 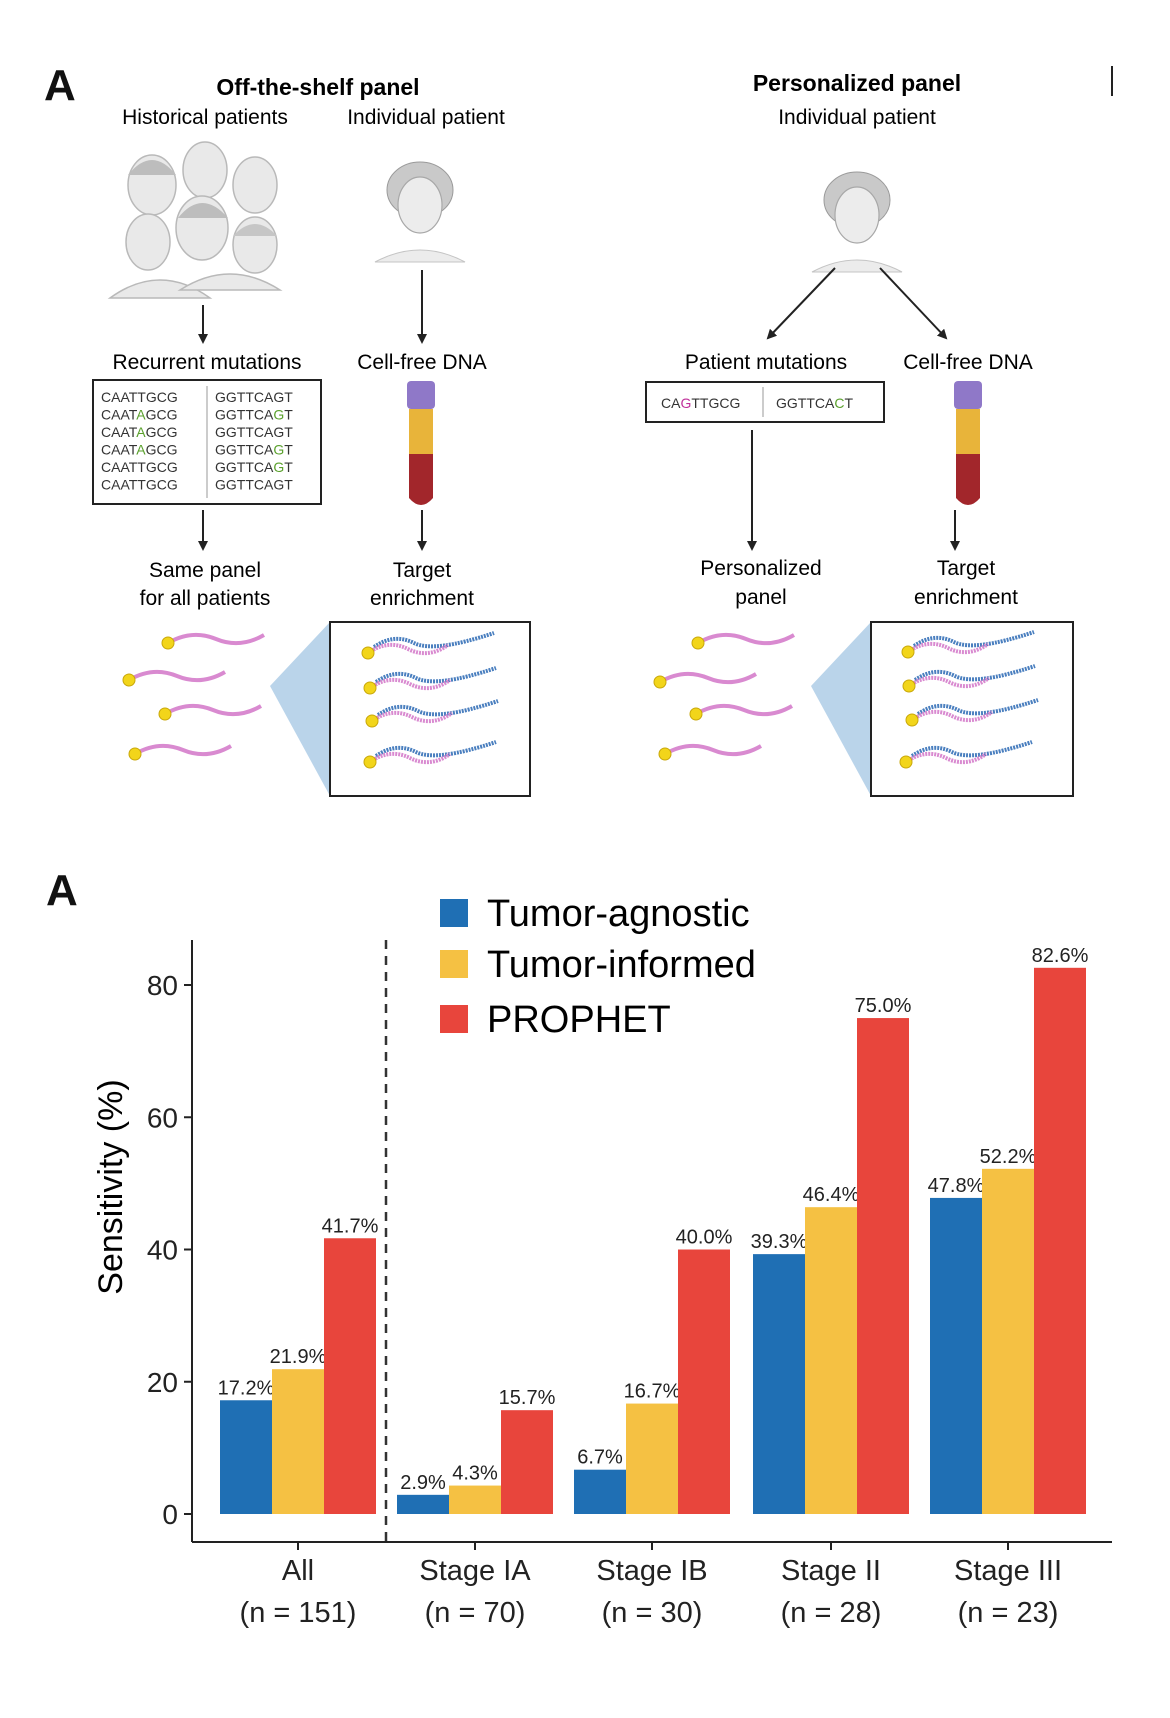 What do you see at coordinates (831, 1195) in the screenshot?
I see `bar-value-label: 46.4%` at bounding box center [831, 1195].